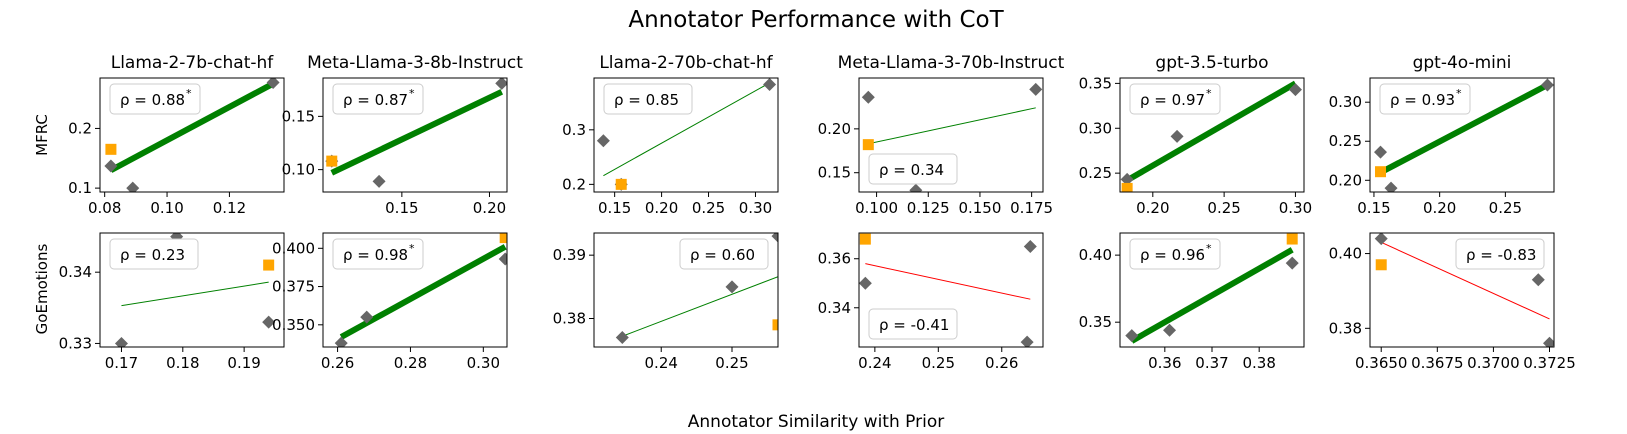  Describe the element at coordinates (574, 130) in the screenshot. I see `y-tick-label: 0.3` at that location.